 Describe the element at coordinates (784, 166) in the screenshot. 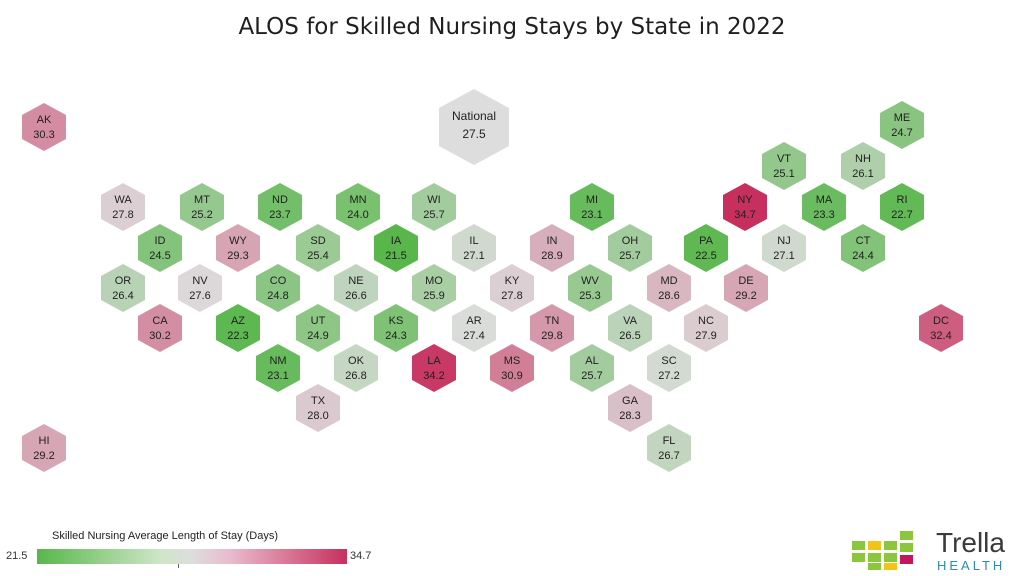

I see `hex-state-vt: VT 25.1` at that location.